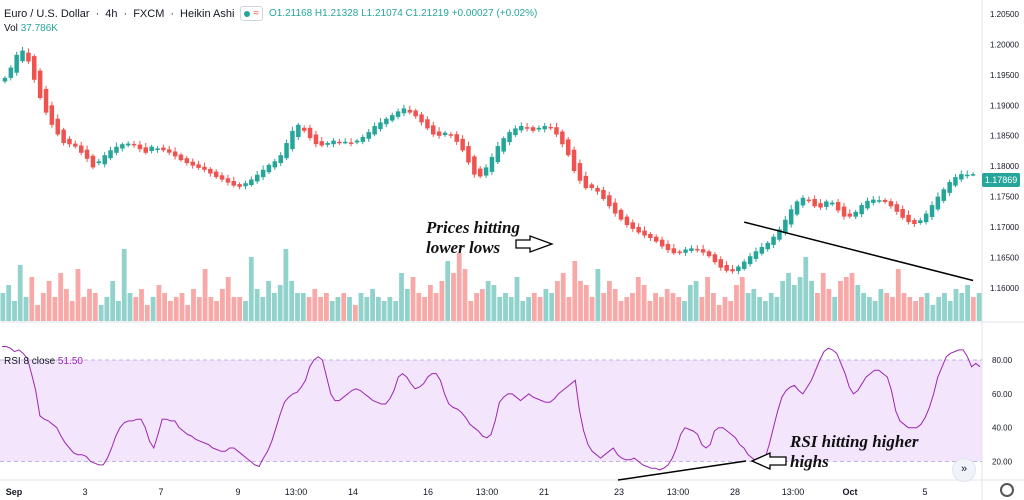 Image resolution: width=1024 pixels, height=500 pixels. I want to click on price-tick-label: 1.18500, so click(1004, 136).